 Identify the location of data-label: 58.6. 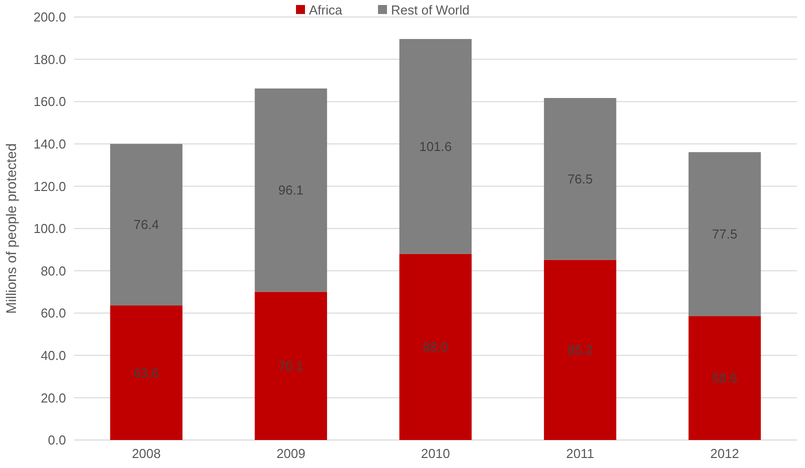
(725, 378).